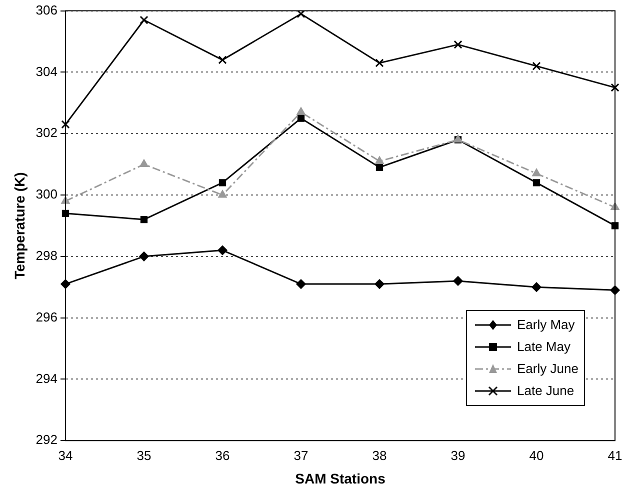  Describe the element at coordinates (47, 316) in the screenshot. I see `y-tick-label: 296` at that location.